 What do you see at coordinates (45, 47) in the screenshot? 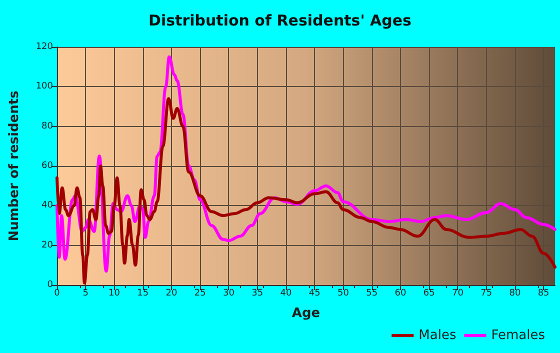
I see `y-tick-label: 120` at bounding box center [45, 47].